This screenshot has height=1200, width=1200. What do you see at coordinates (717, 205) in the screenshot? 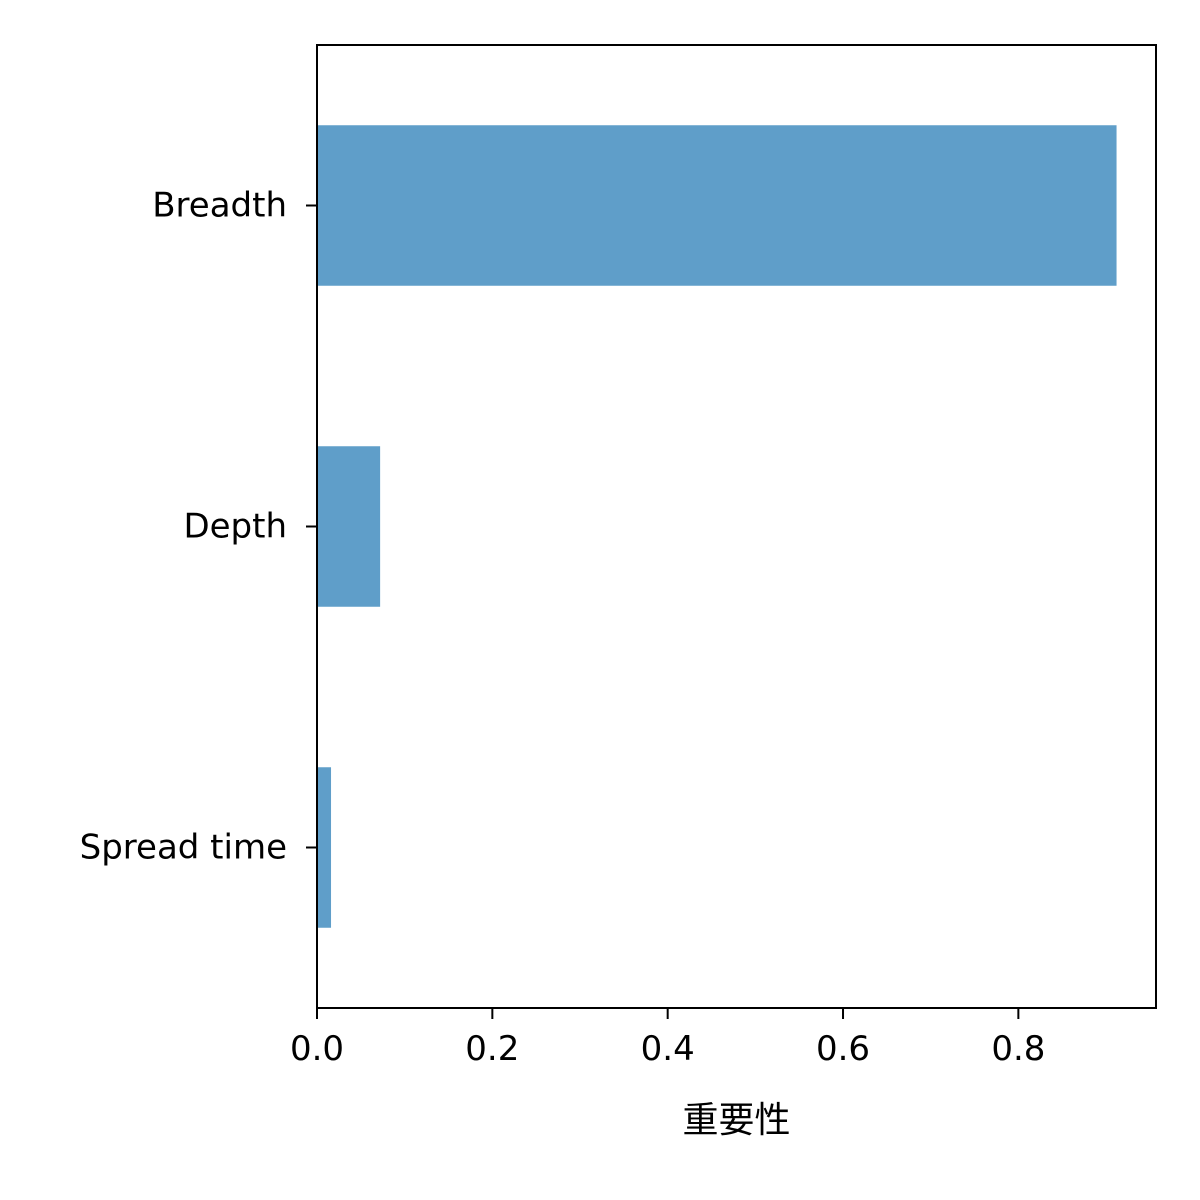
I see `bar-breadth` at bounding box center [717, 205].